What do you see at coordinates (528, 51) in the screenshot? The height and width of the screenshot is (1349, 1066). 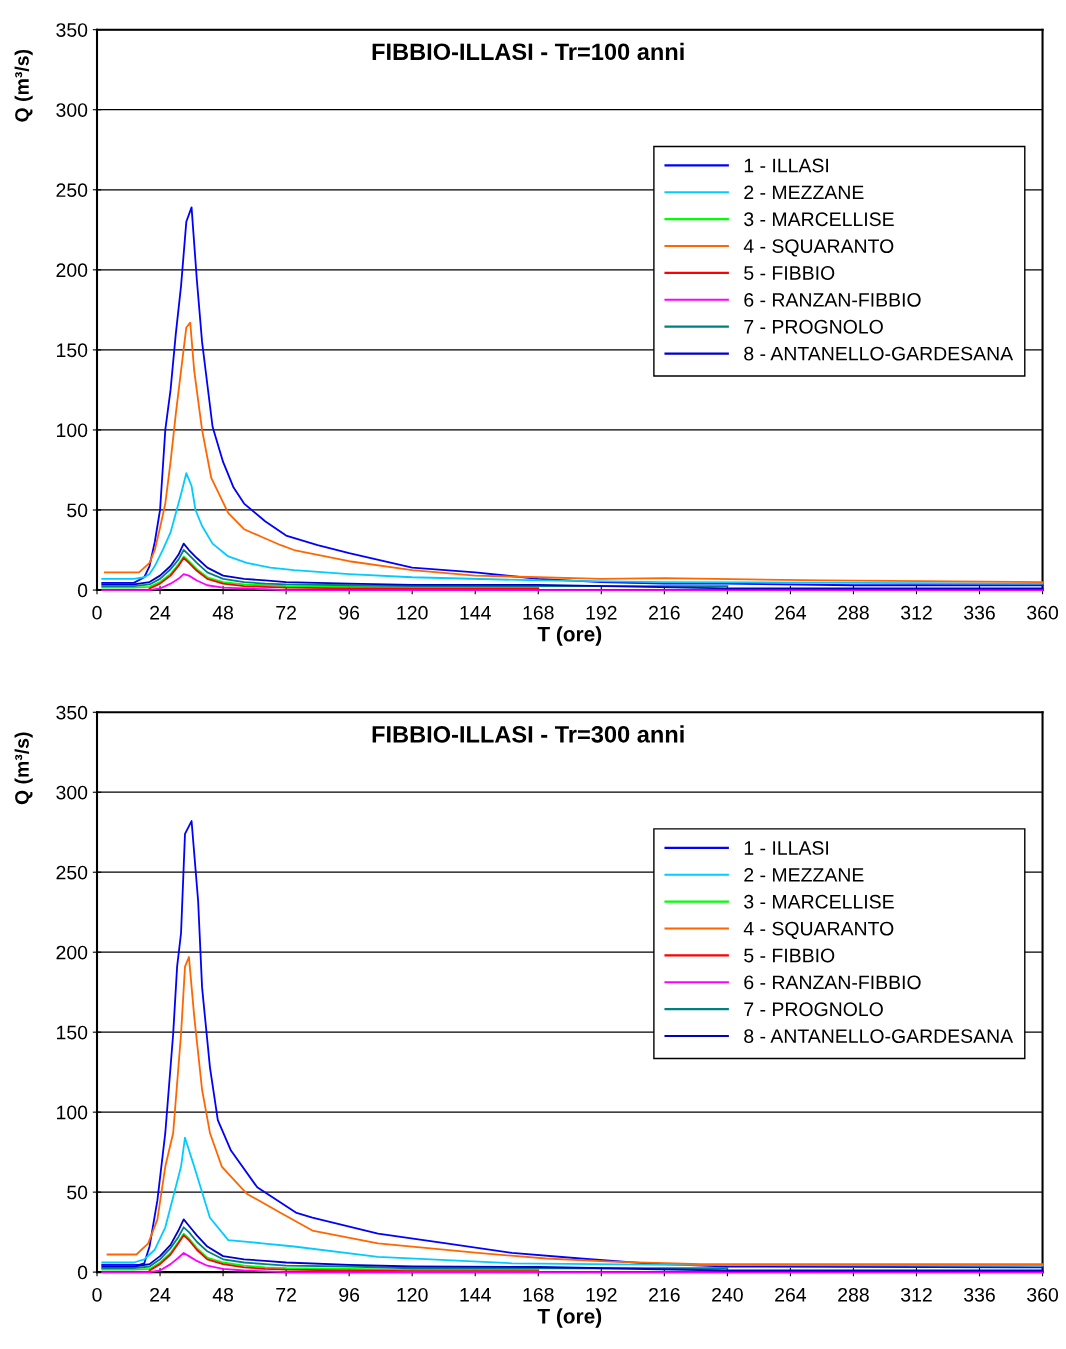 I see `chart-title: FIBBIO-ILLASI - Tr=100 anni` at bounding box center [528, 51].